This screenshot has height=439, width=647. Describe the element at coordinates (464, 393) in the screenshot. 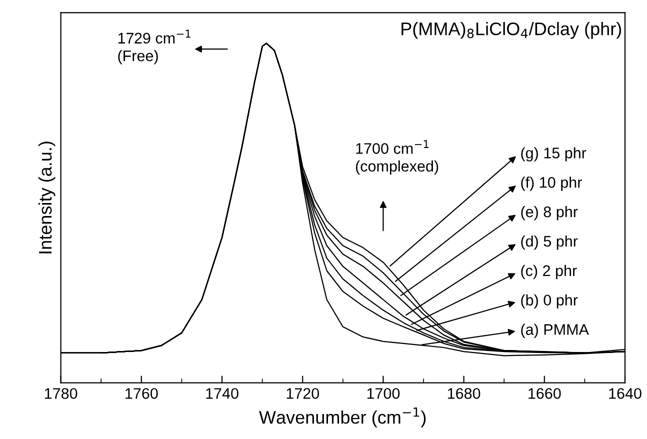

I see `x-tick-label: 1680` at that location.